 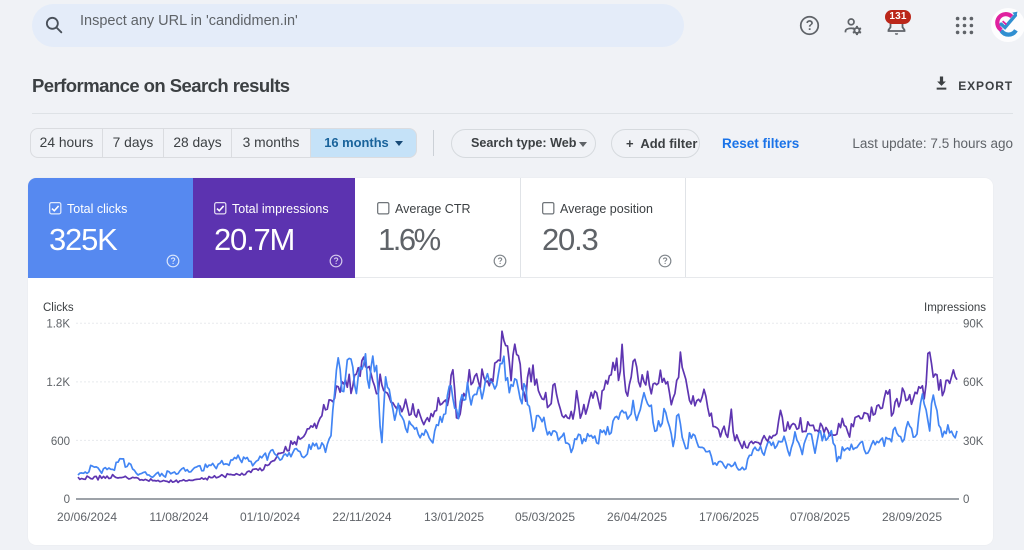 What do you see at coordinates (545, 517) in the screenshot?
I see `svg-text: 05/03/2025` at bounding box center [545, 517].